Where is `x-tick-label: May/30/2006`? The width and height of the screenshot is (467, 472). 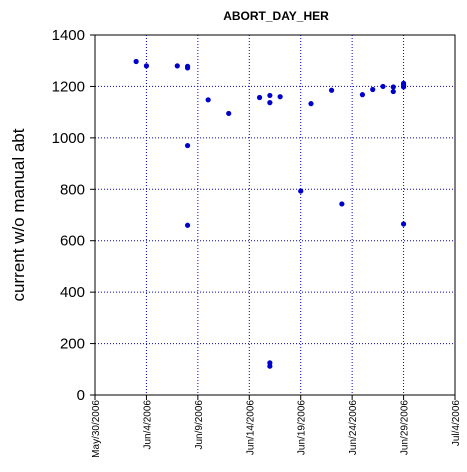 x-tick-label: May/30/2006 is located at coordinates (96, 429).